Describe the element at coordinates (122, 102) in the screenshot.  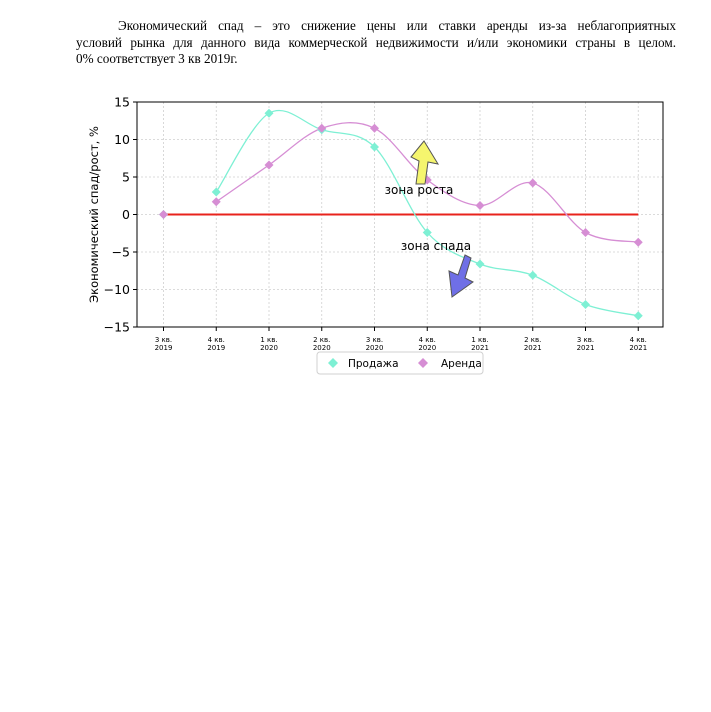
I see `y-tick-label: 15` at that location.